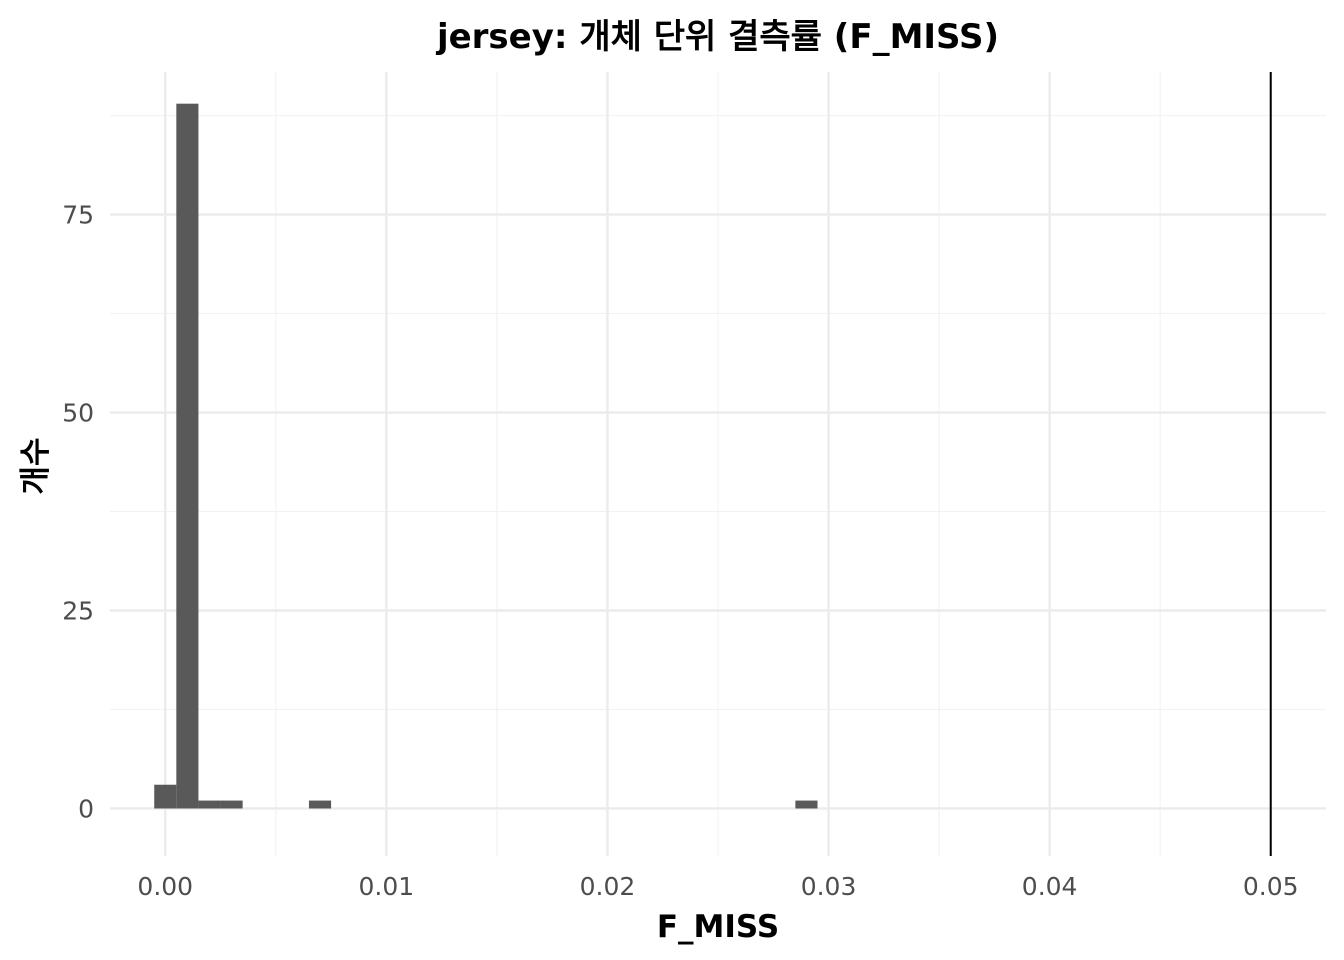  Describe the element at coordinates (78, 215) in the screenshot. I see `y-tick-label: 75` at that location.